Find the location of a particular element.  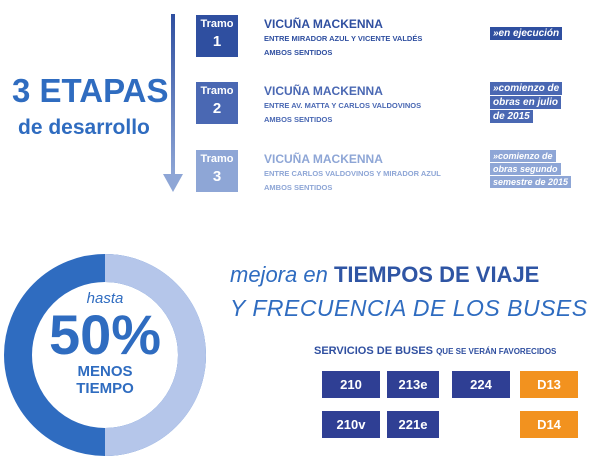

tramo-box: Tramo 2 is located at coordinates (217, 103).